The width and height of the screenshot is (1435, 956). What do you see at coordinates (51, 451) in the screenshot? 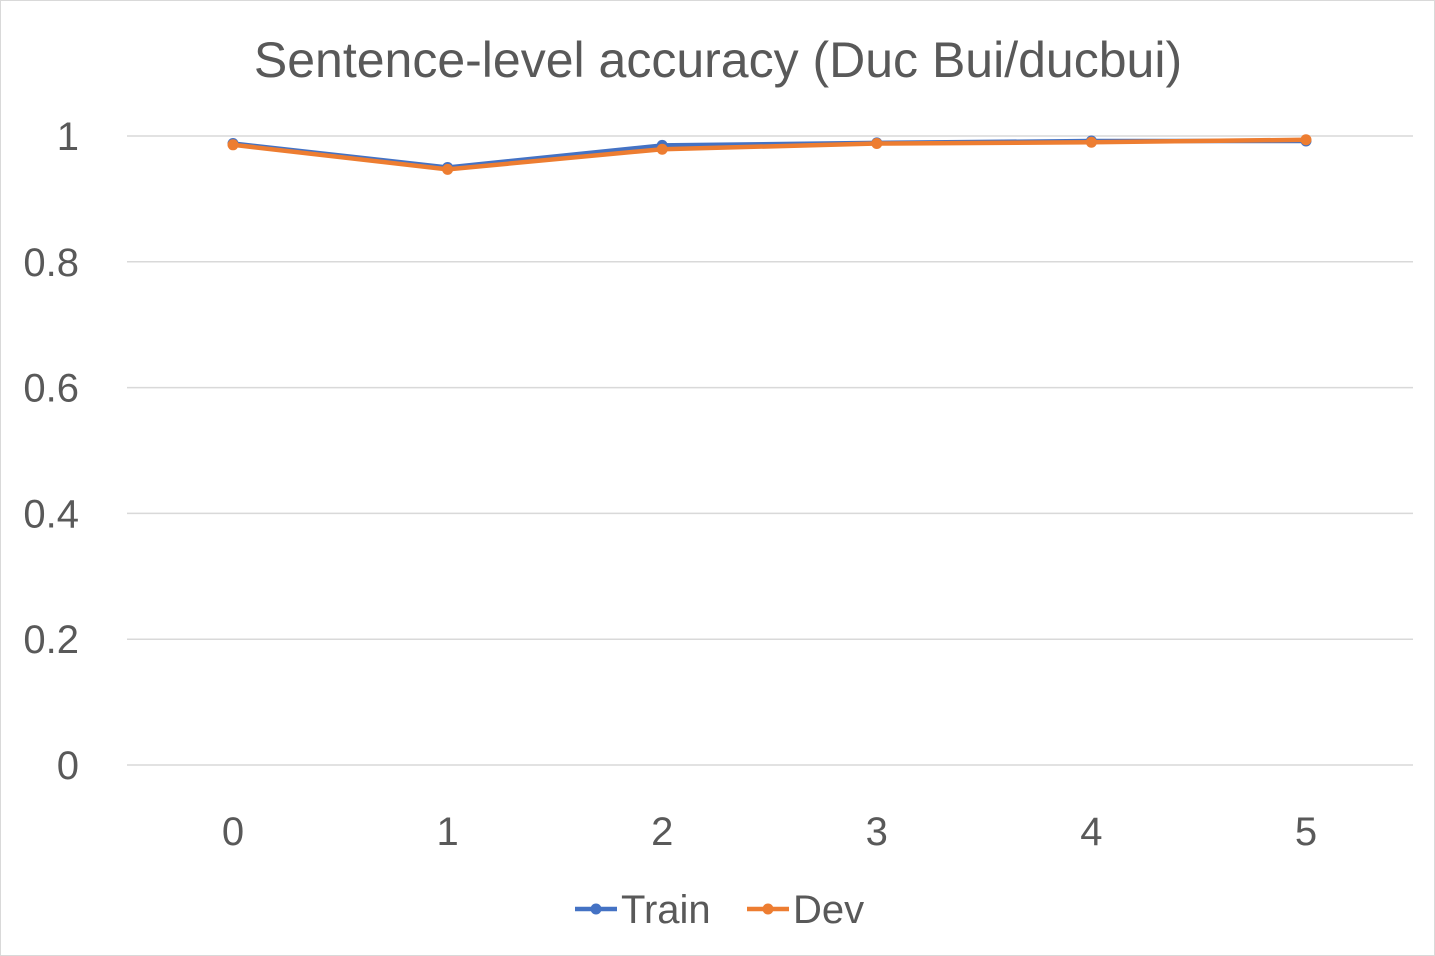
I see `y-axis-tick-labels: 0 0.2 0.4 0.6 0.8 1` at bounding box center [51, 451].